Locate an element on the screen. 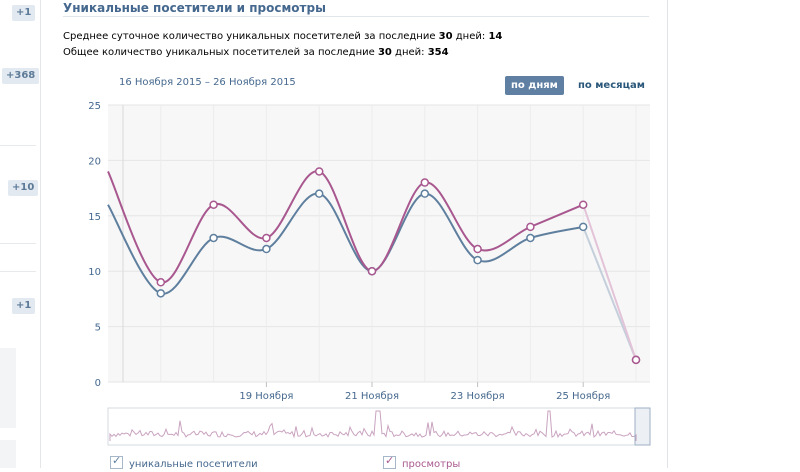 The image size is (800, 472). y-tick-label: 0 is located at coordinates (98, 383).